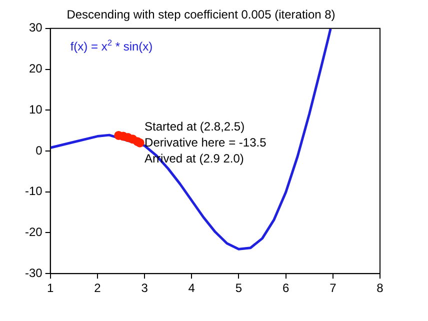  I want to click on point, so click(139, 143).